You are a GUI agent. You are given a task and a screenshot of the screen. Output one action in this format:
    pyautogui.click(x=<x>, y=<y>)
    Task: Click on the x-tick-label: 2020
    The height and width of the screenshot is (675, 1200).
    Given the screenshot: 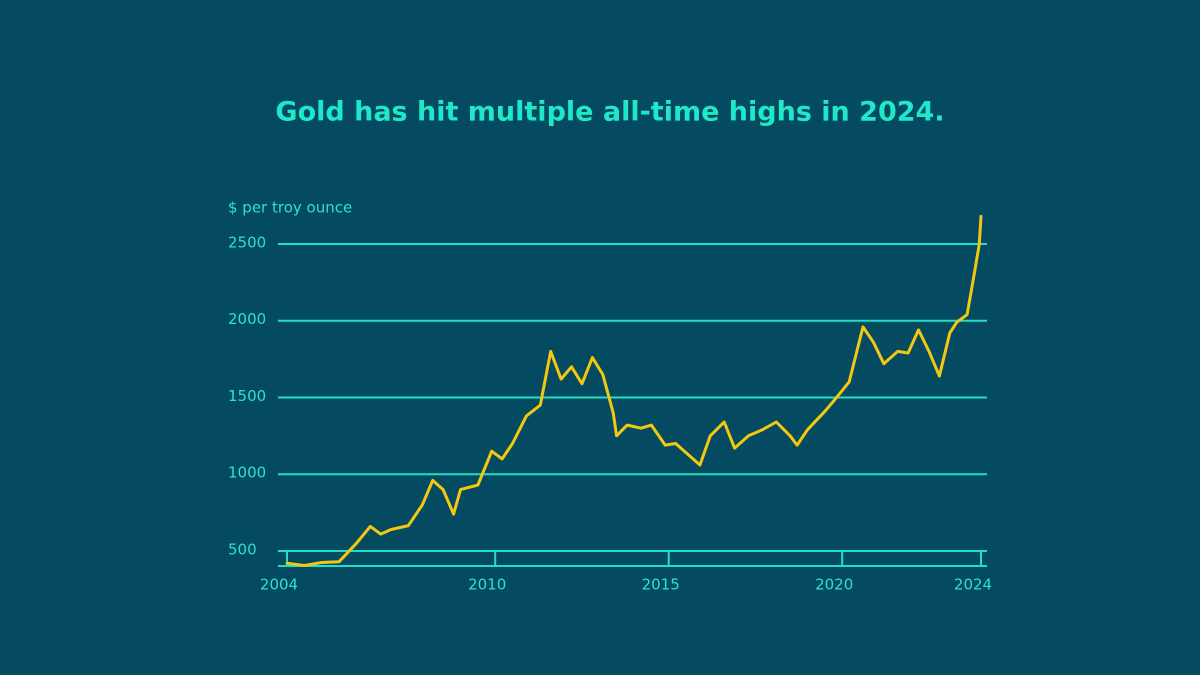 What is the action you would take?
    pyautogui.click(x=834, y=585)
    